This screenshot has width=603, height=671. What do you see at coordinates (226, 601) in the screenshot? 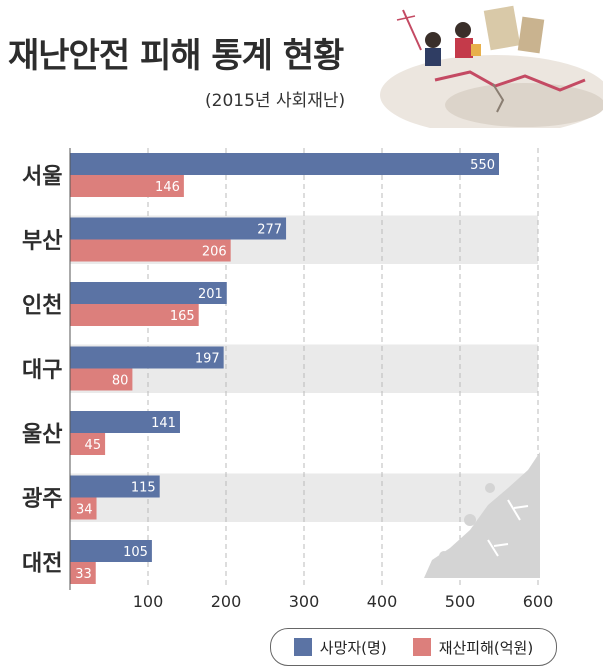
I see `x-tick-label: 200` at bounding box center [226, 601].